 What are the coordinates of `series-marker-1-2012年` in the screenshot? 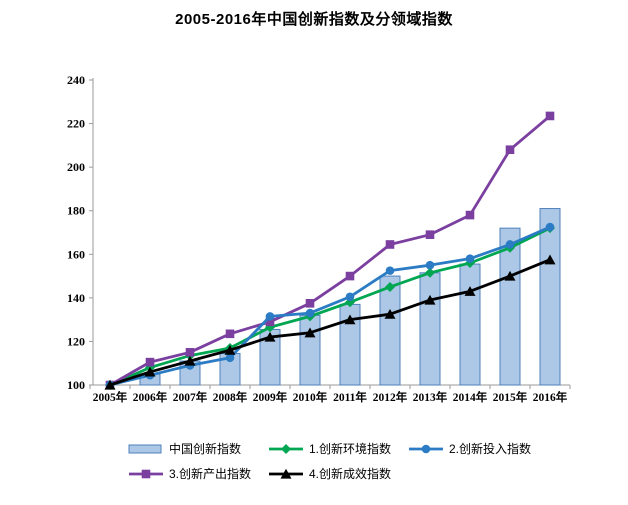 It's located at (390, 286).